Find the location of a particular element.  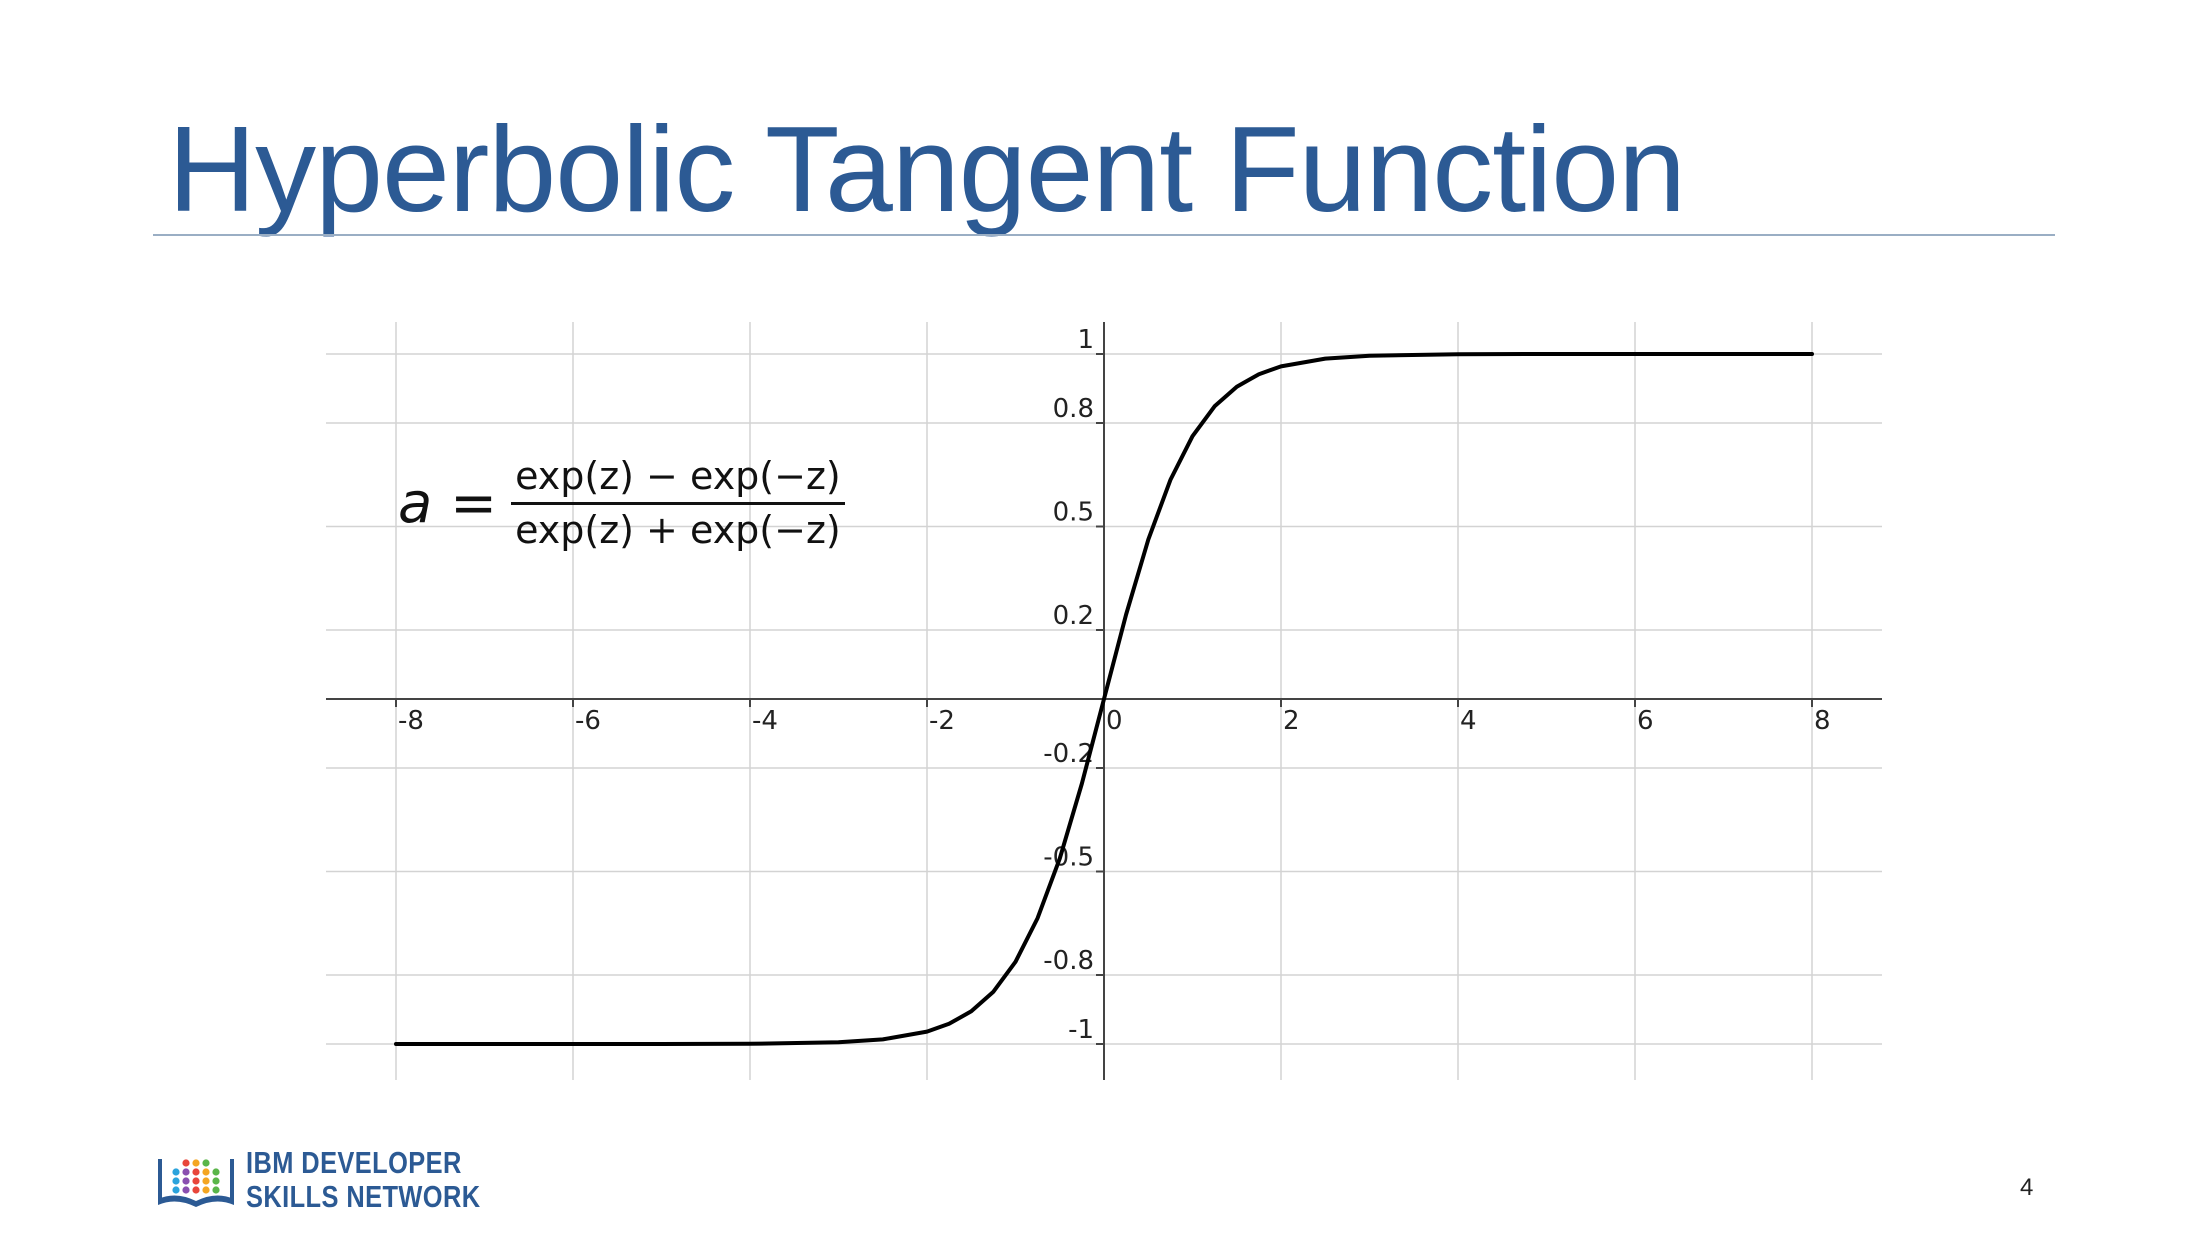

x-tick-label: 2 is located at coordinates (1291, 721).